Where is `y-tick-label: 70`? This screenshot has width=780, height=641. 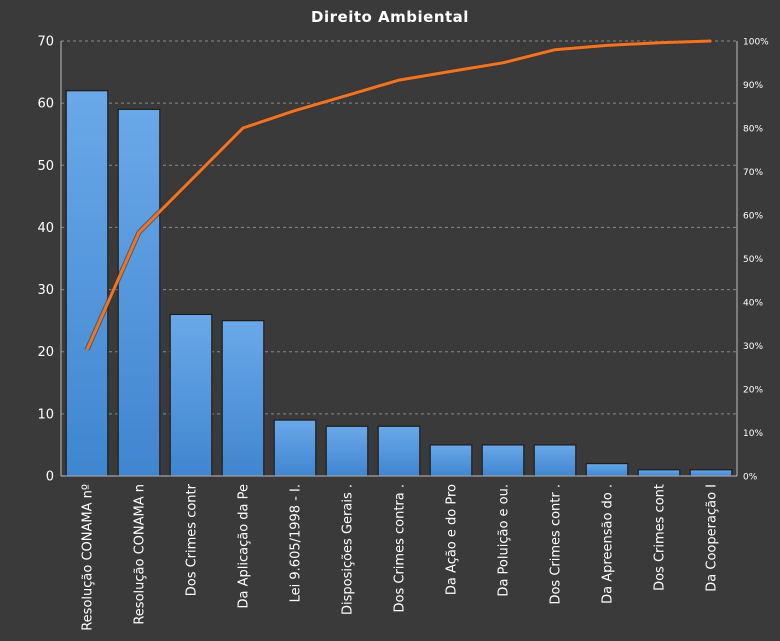
y-tick-label: 70 is located at coordinates (45, 42).